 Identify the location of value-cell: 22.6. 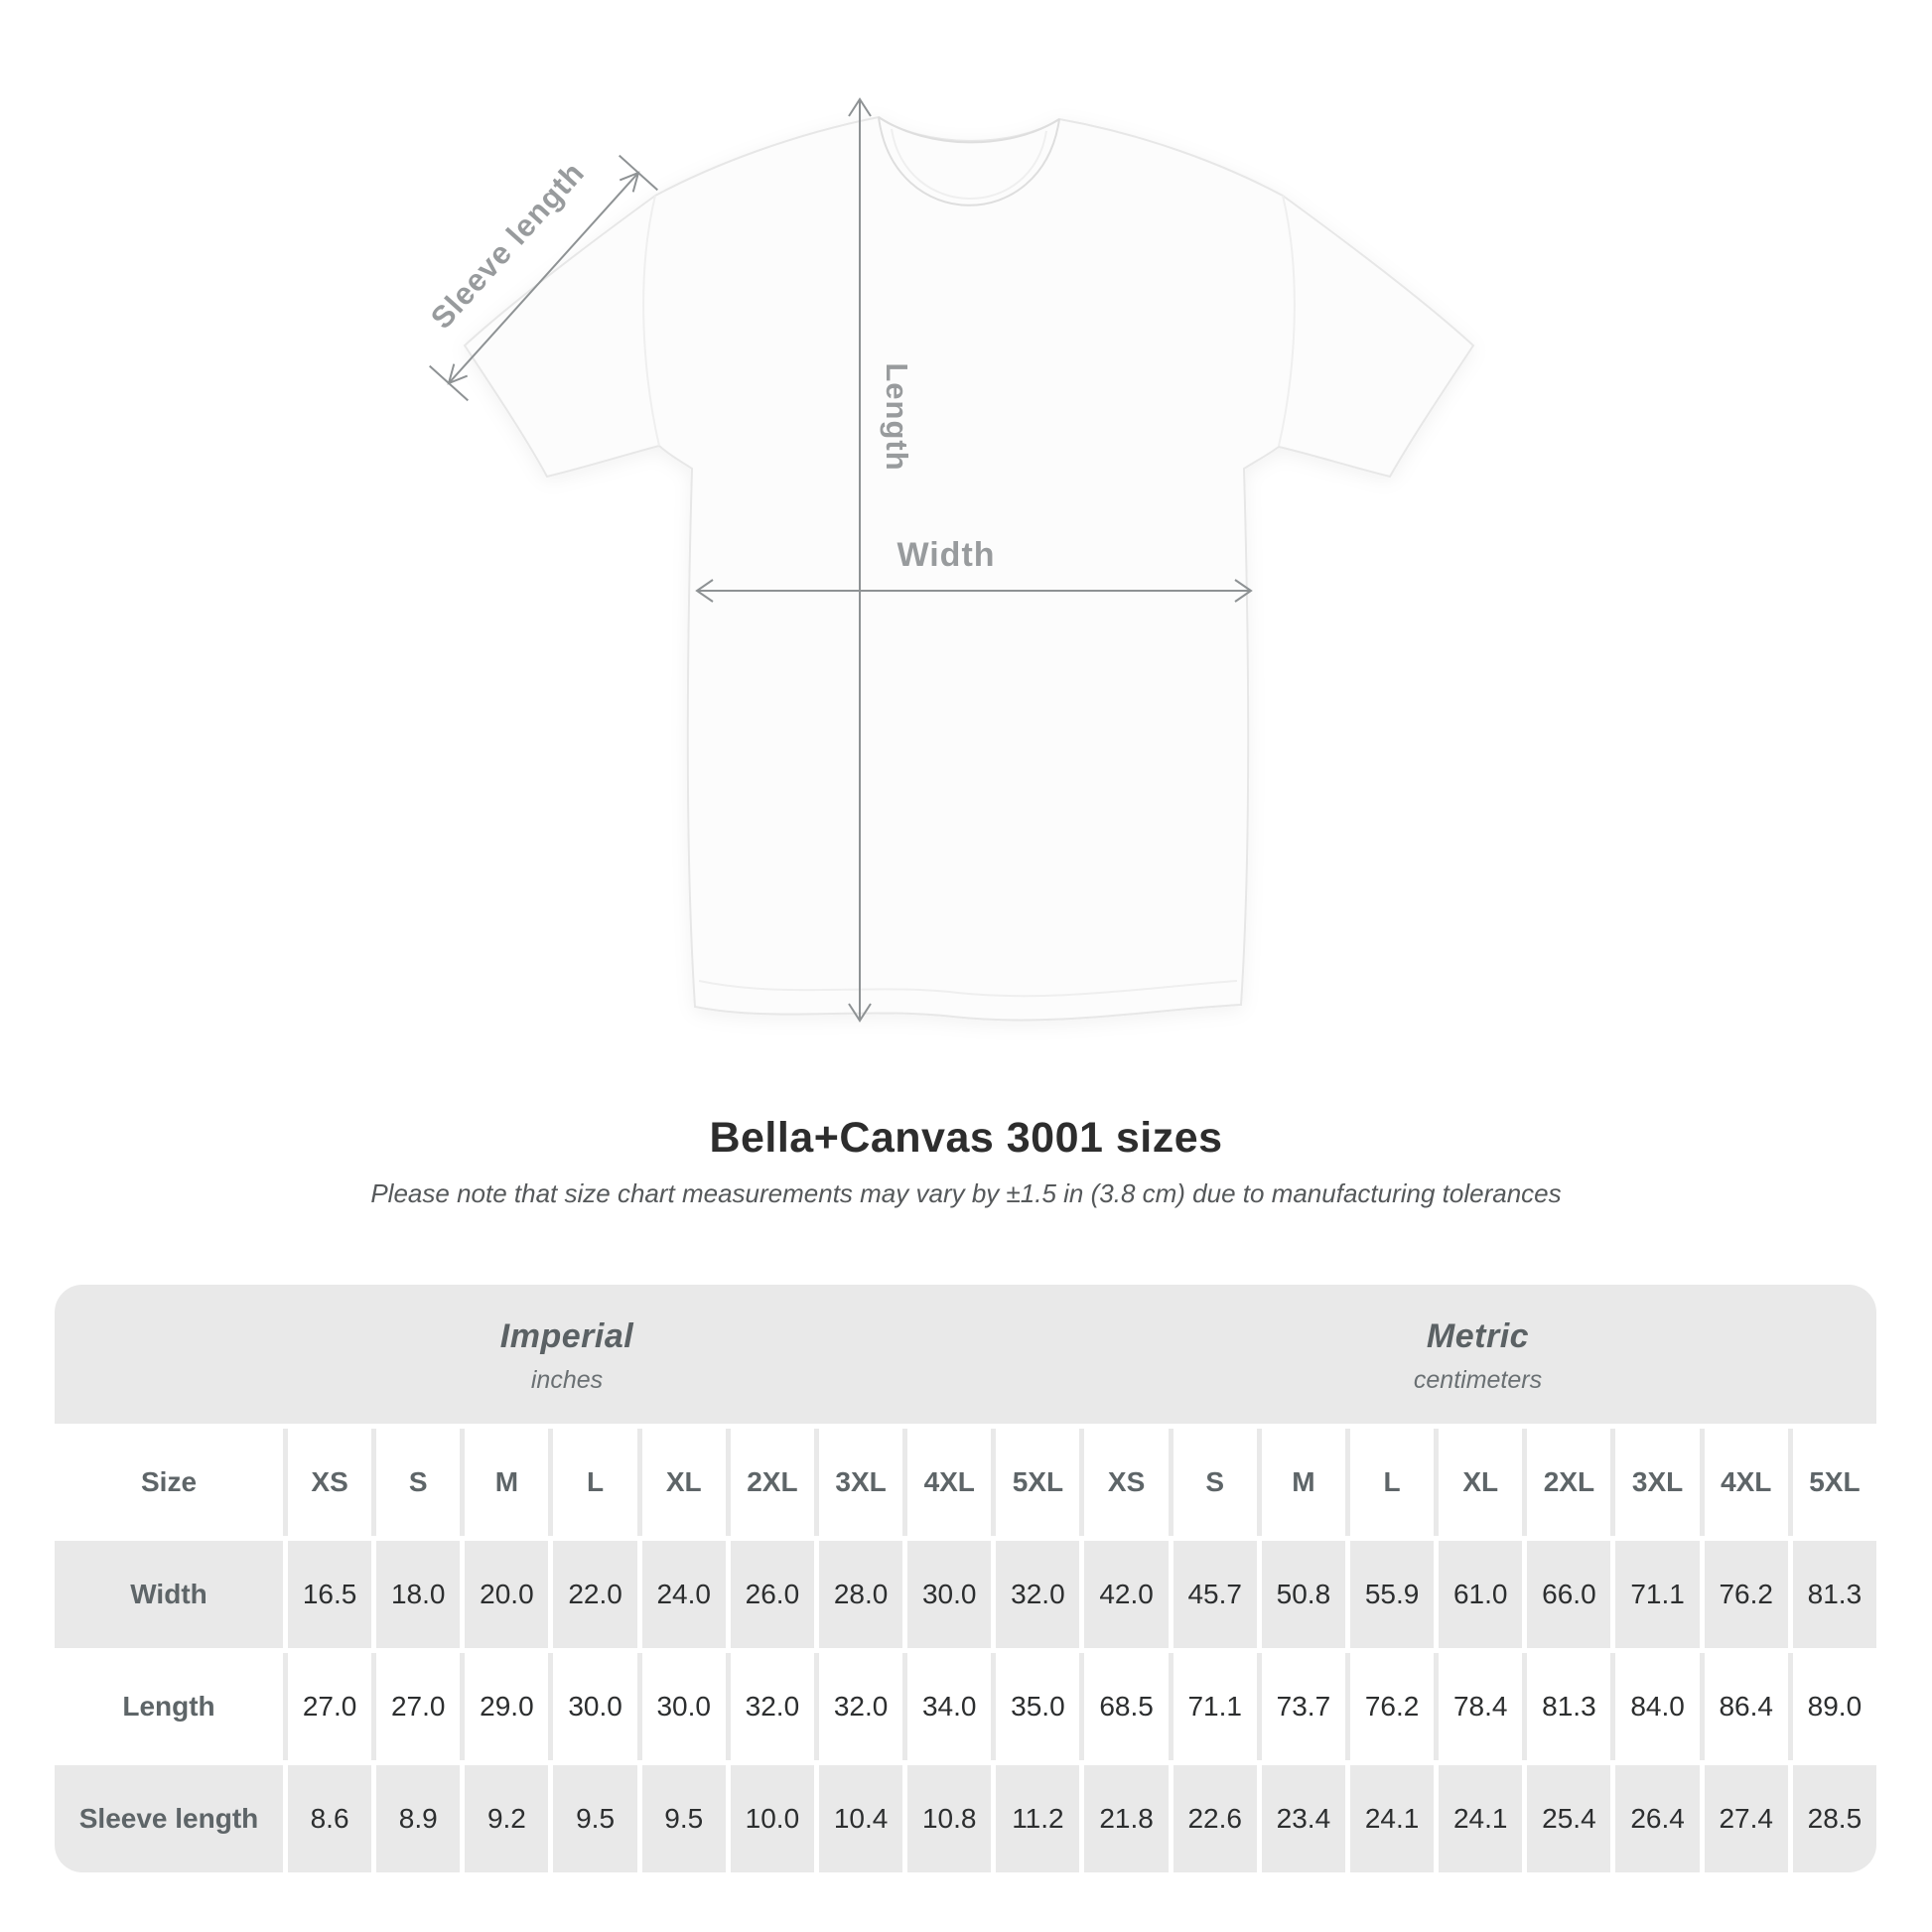
(1212, 1818).